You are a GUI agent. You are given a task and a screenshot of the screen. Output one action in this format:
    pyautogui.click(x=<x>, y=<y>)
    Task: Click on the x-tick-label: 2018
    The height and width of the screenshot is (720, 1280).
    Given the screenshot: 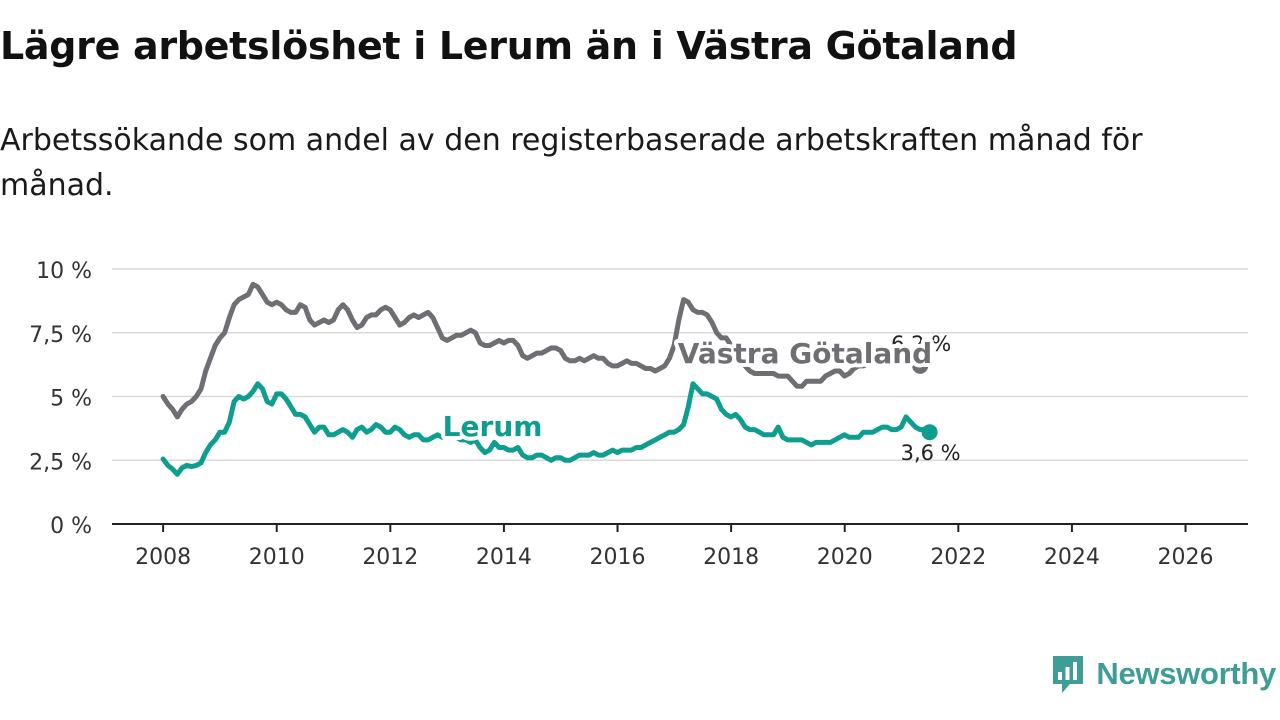 What is the action you would take?
    pyautogui.click(x=731, y=557)
    